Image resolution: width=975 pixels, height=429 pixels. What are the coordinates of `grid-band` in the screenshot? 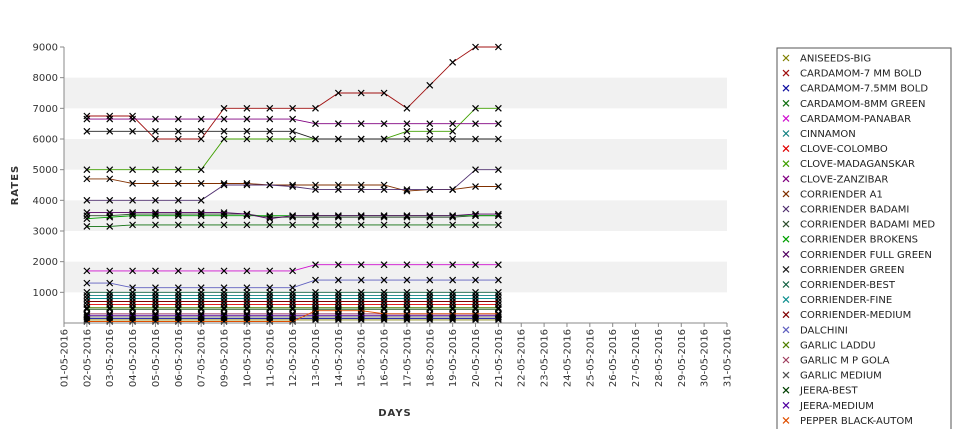 It's located at (395, 277).